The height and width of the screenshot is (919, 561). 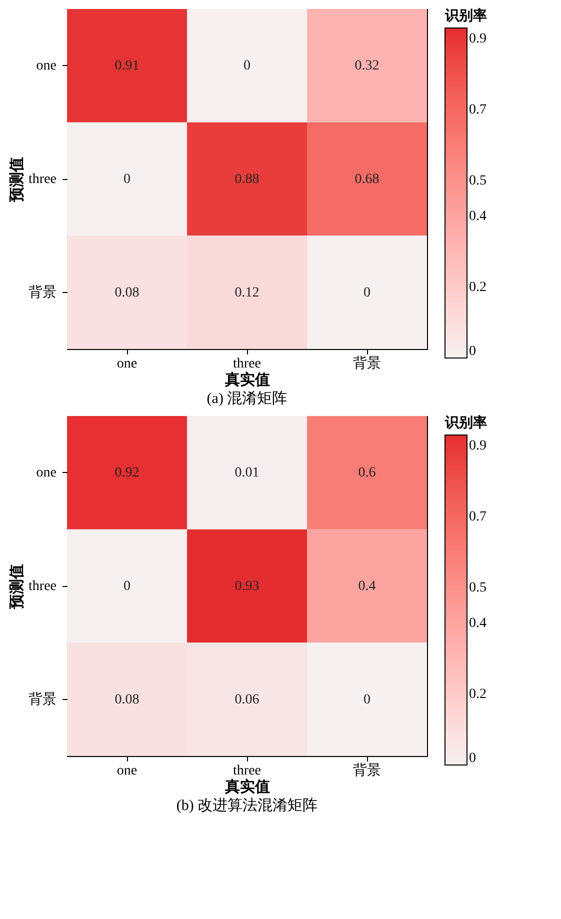 What do you see at coordinates (247, 398) in the screenshot?
I see `text: (a) 混淆矩阵` at bounding box center [247, 398].